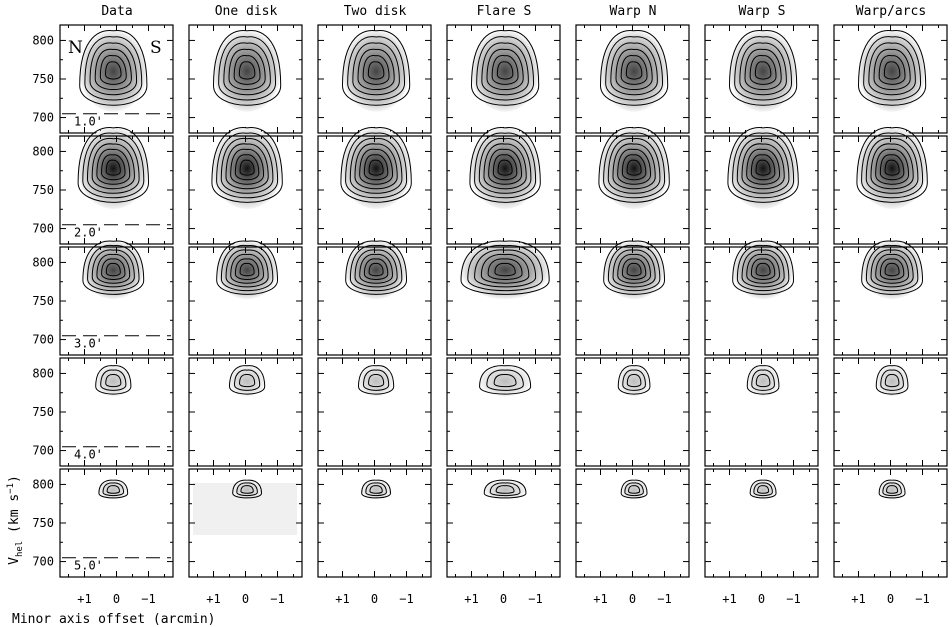  Describe the element at coordinates (375, 11) in the screenshot. I see `column-title-two-disk: Two disk` at that location.